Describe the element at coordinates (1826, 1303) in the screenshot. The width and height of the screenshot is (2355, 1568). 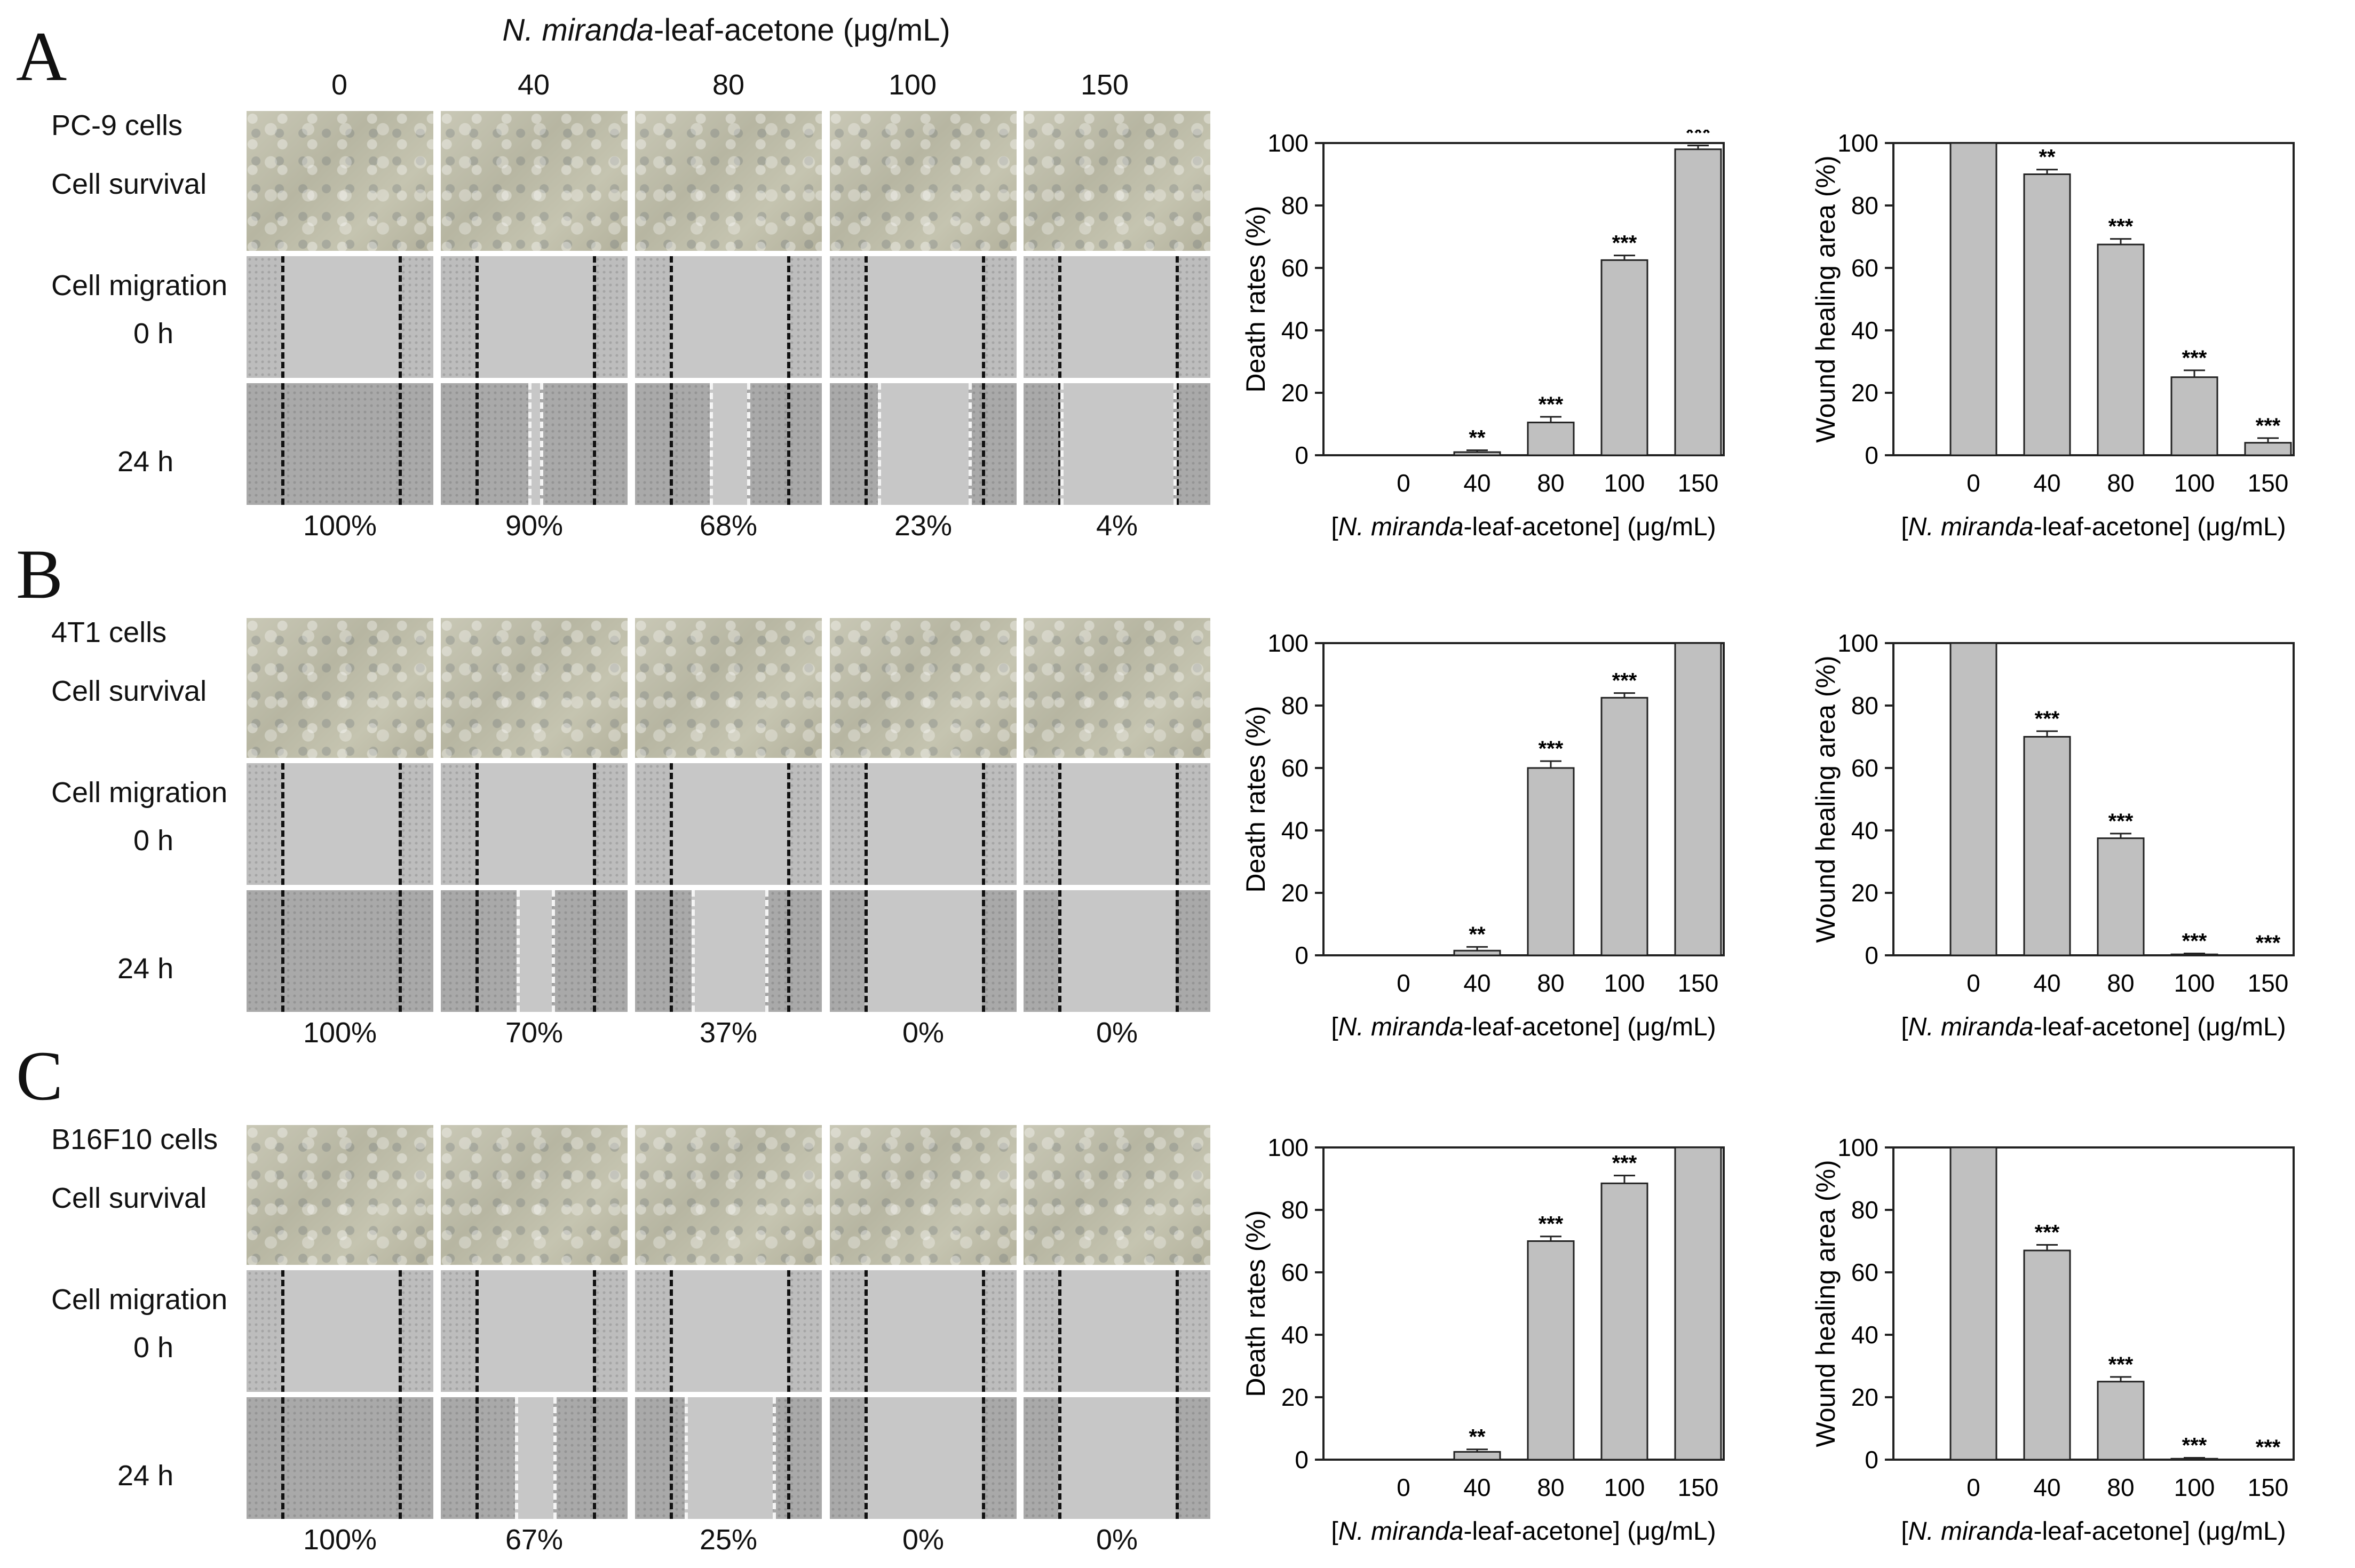
I see `y-axis-label-c-wound: Wound healing area (%)` at that location.